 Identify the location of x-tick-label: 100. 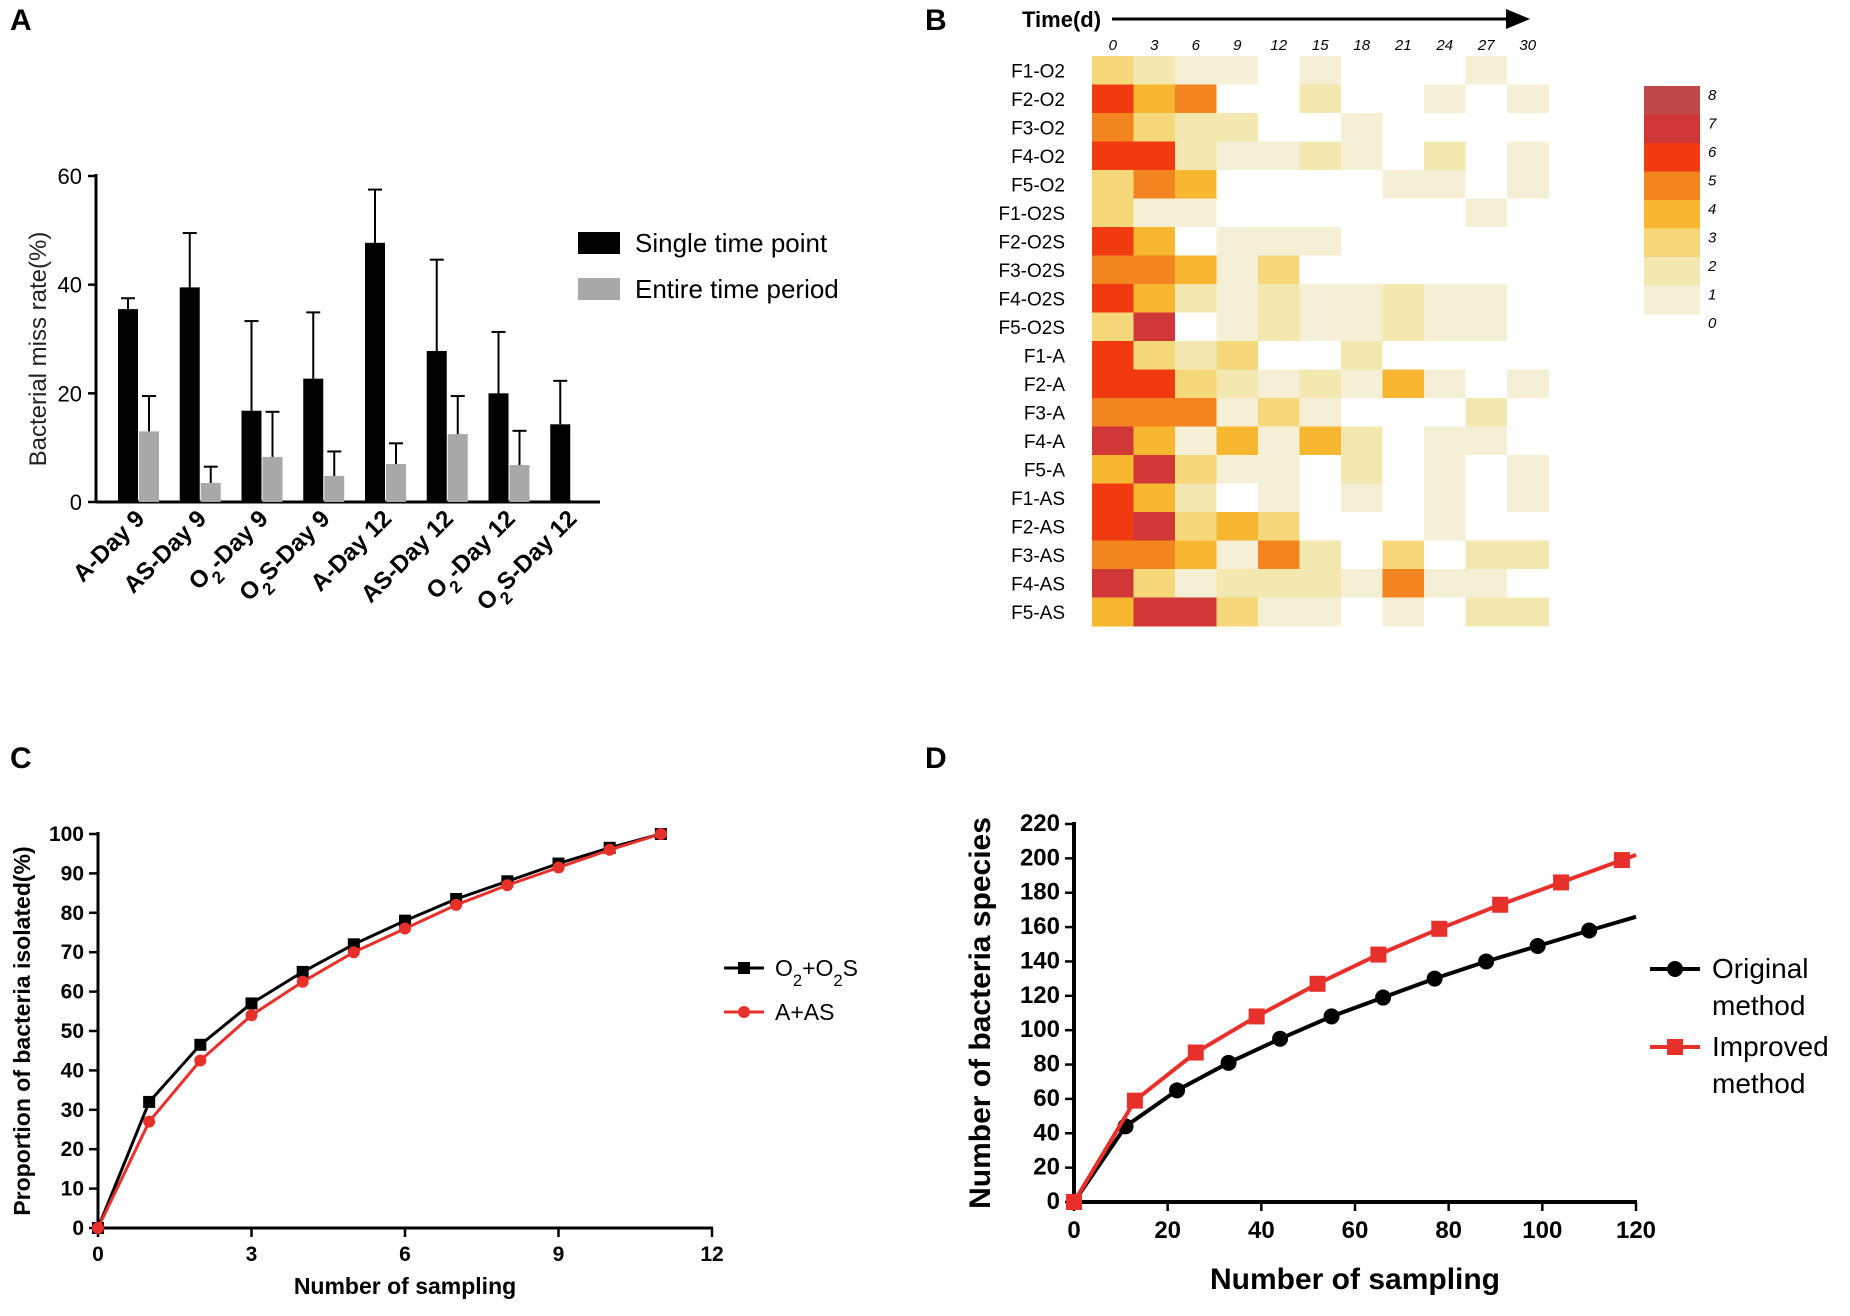
(1542, 1230).